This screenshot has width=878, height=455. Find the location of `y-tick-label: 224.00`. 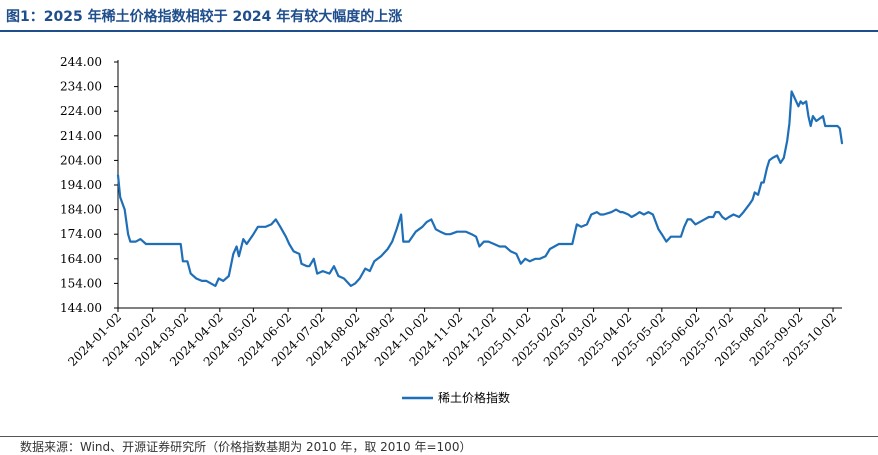

y-tick-label: 224.00 is located at coordinates (81, 111).